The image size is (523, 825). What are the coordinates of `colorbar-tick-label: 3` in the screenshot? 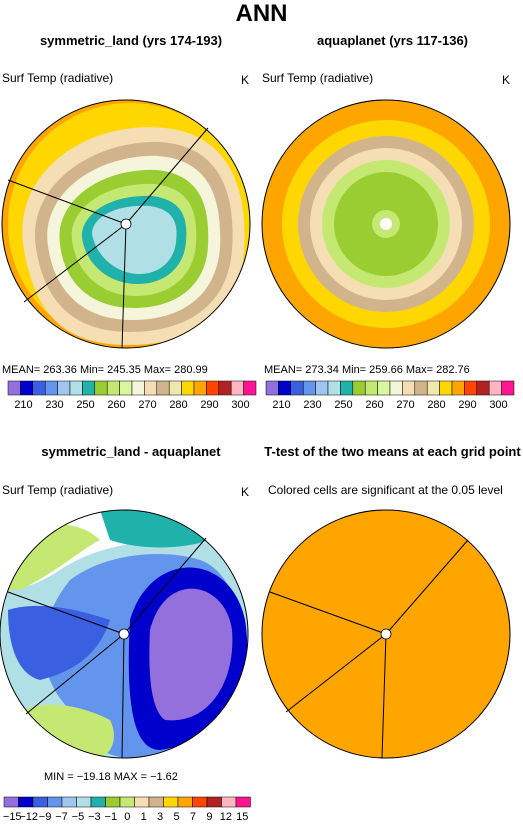 It's located at (160, 817).